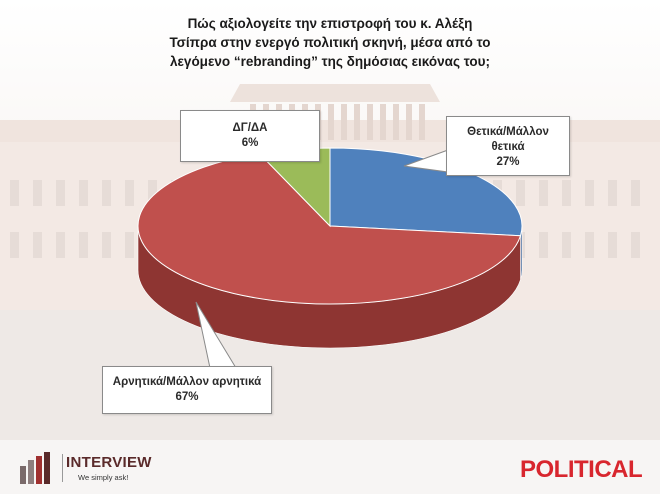 The height and width of the screenshot is (494, 660). What do you see at coordinates (187, 382) in the screenshot?
I see `label-negative-line-1: Αρνητικά/Μάλλον αρνητικά` at bounding box center [187, 382].